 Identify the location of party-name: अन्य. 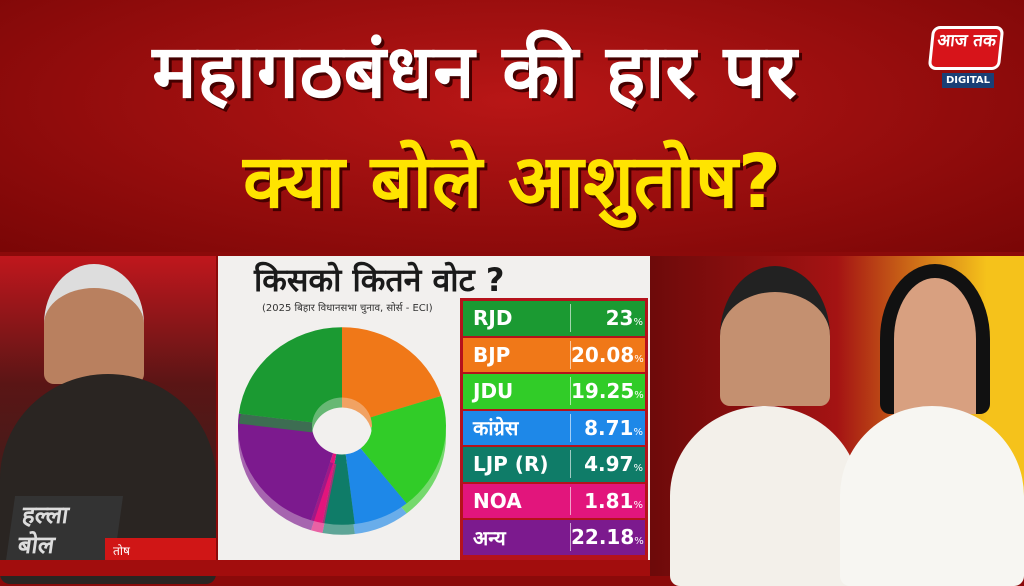
(517, 537).